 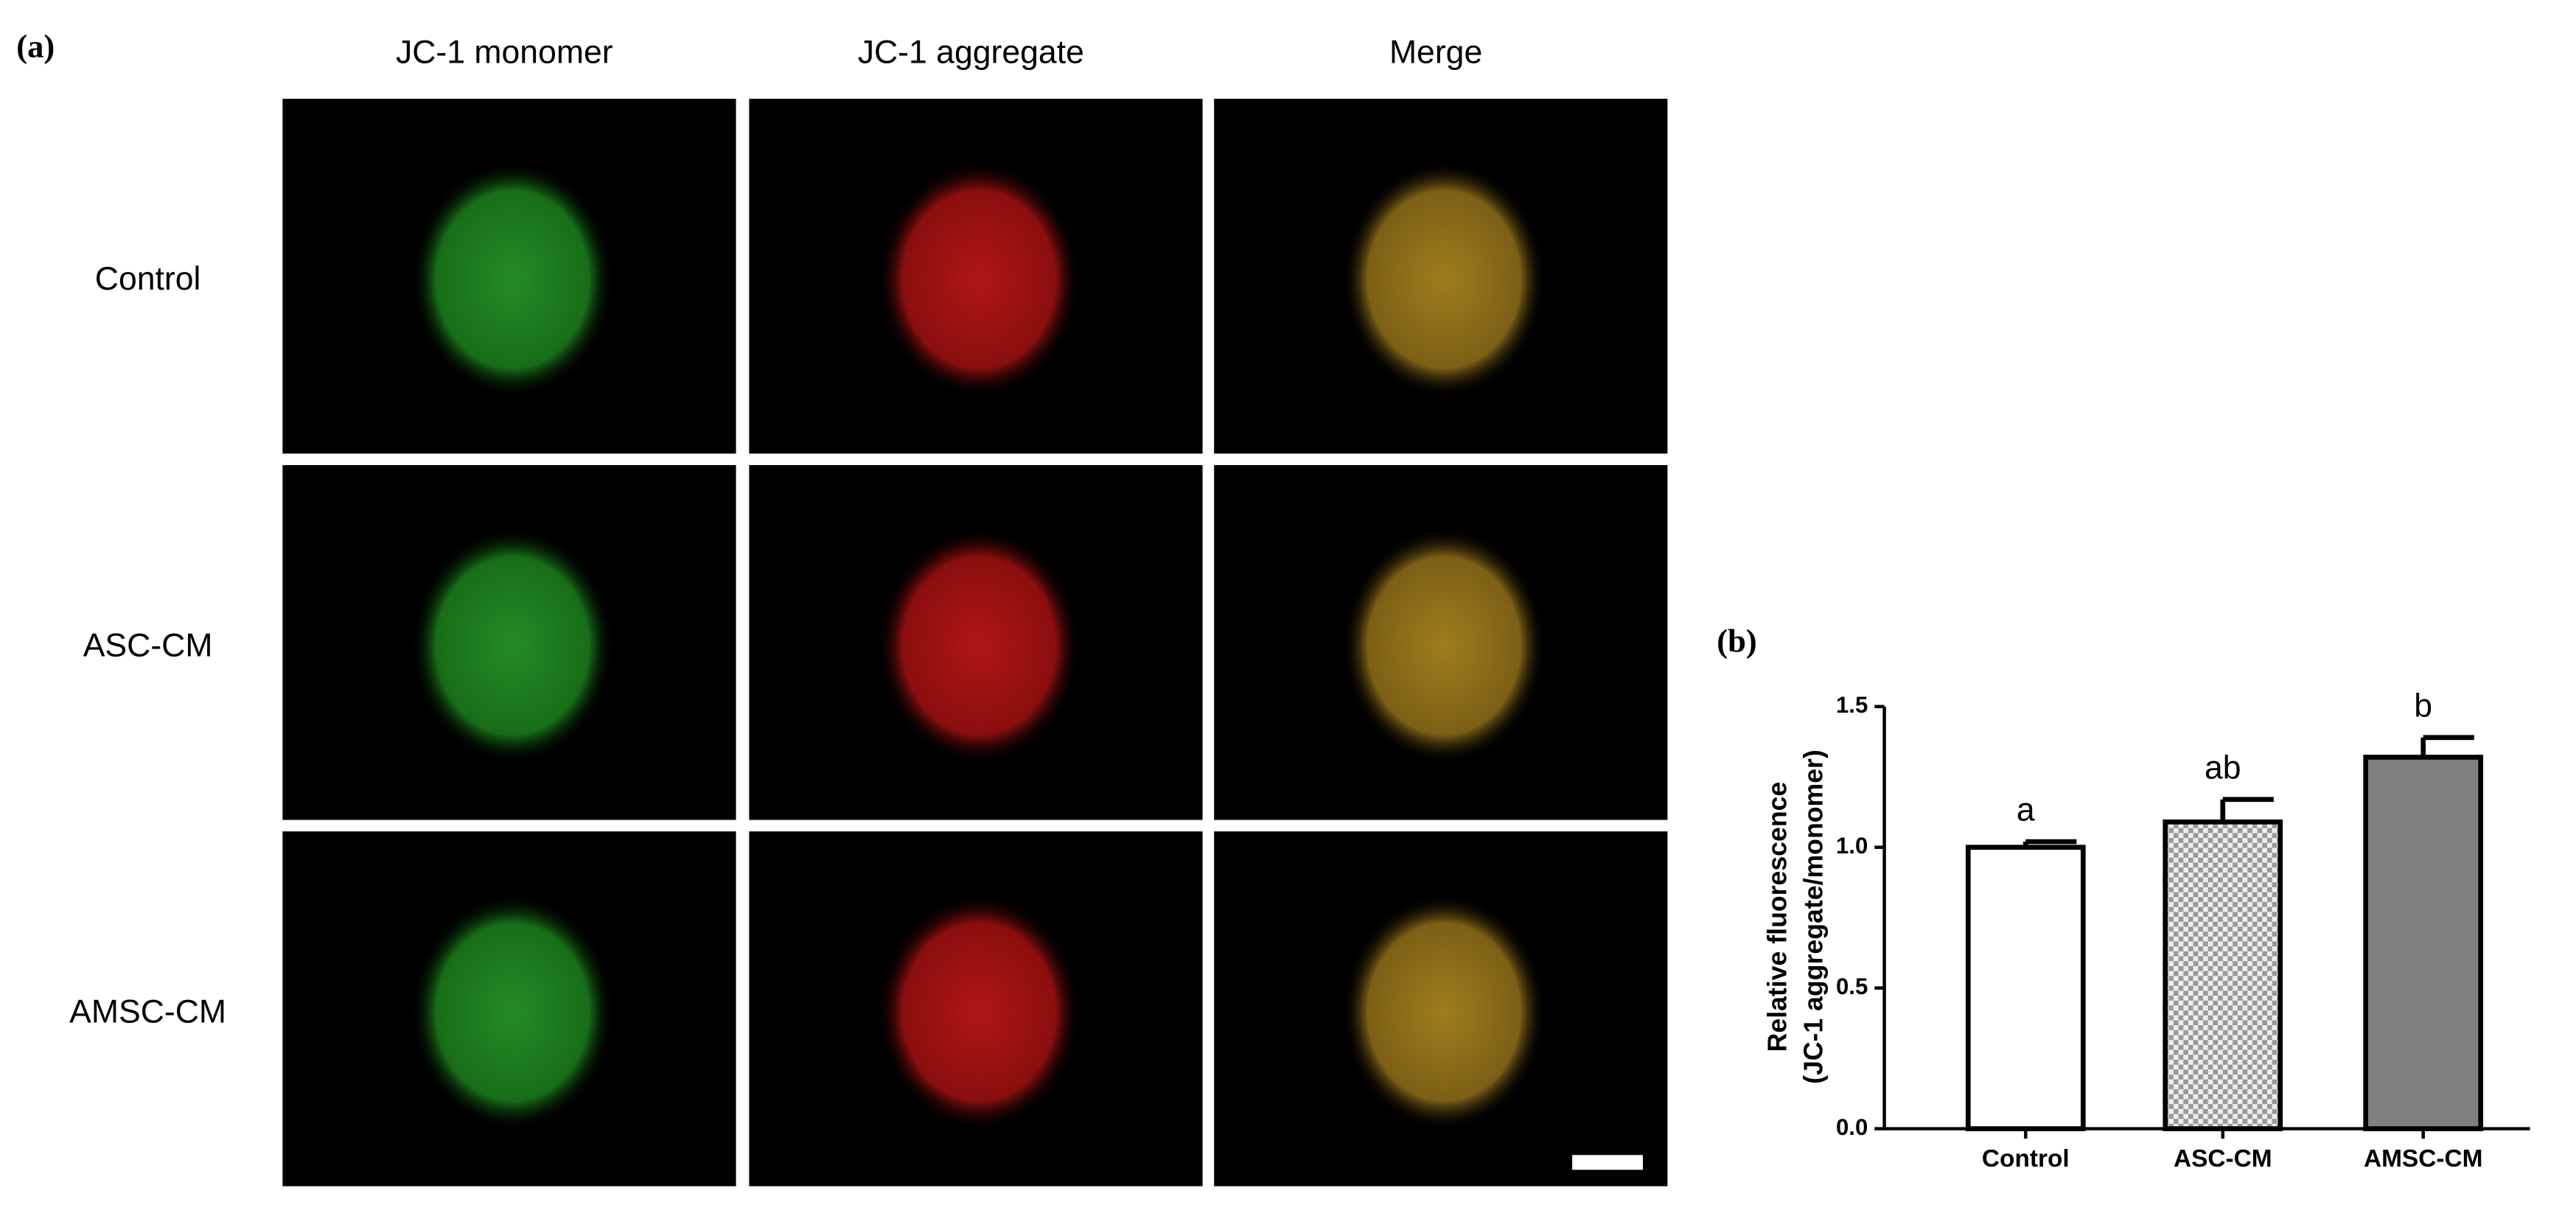 What do you see at coordinates (504, 53) in the screenshot?
I see `column-header: JC-1 monomer` at bounding box center [504, 53].